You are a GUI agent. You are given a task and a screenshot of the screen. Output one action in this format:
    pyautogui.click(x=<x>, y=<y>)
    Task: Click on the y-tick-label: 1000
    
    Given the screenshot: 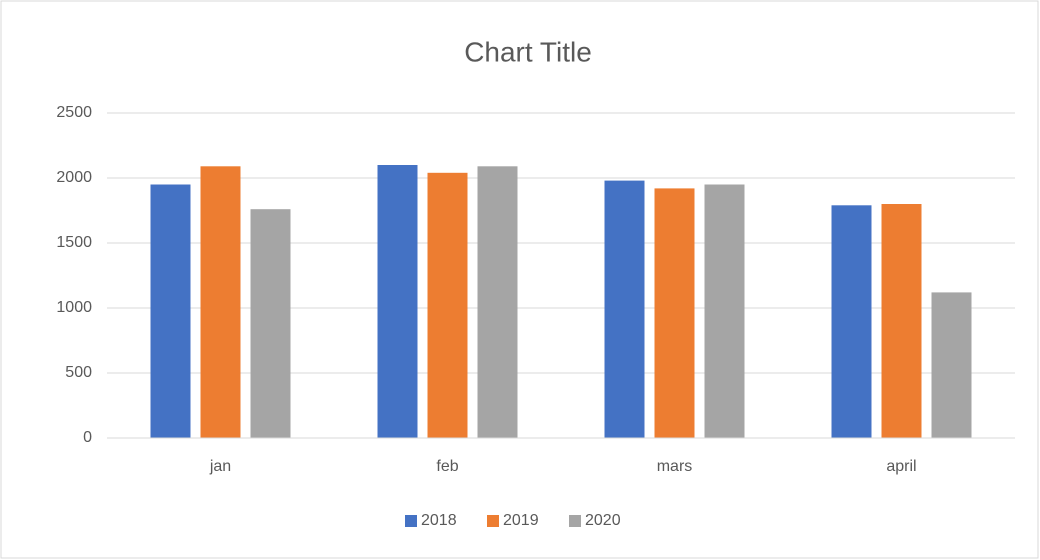 What is the action you would take?
    pyautogui.click(x=74, y=307)
    